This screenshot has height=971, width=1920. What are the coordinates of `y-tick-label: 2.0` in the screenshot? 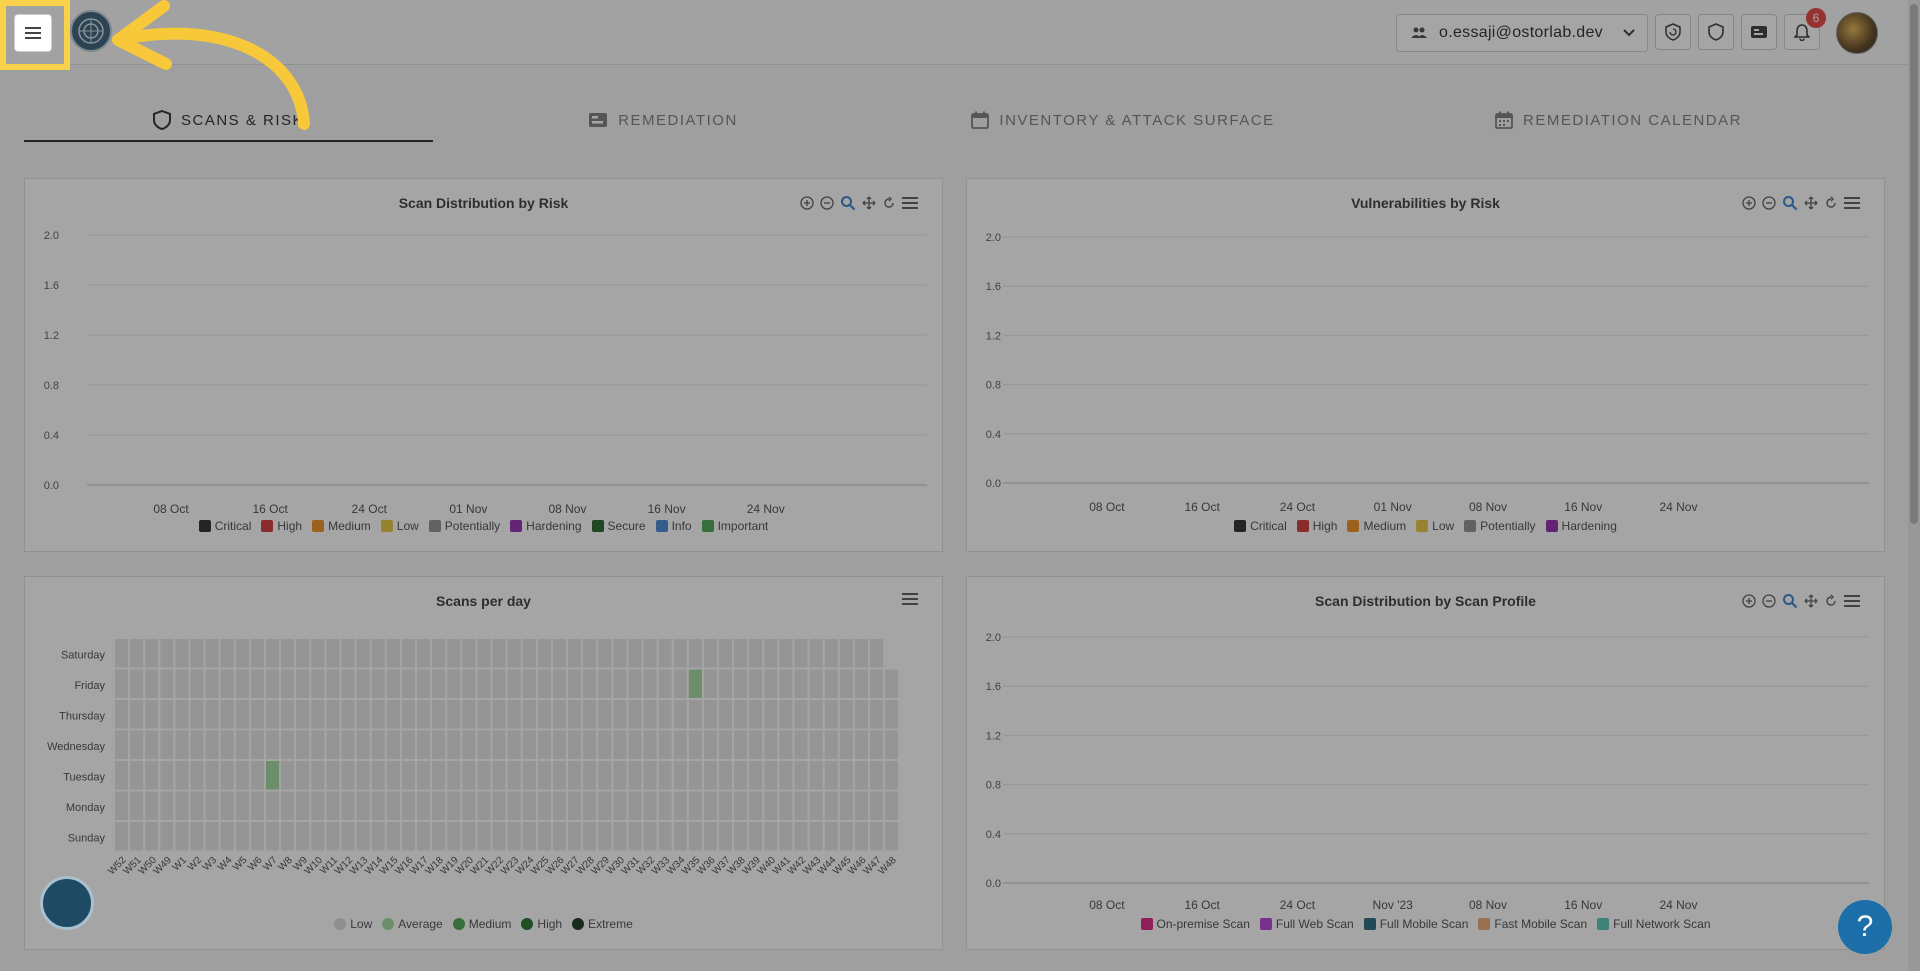 It's located at (993, 638).